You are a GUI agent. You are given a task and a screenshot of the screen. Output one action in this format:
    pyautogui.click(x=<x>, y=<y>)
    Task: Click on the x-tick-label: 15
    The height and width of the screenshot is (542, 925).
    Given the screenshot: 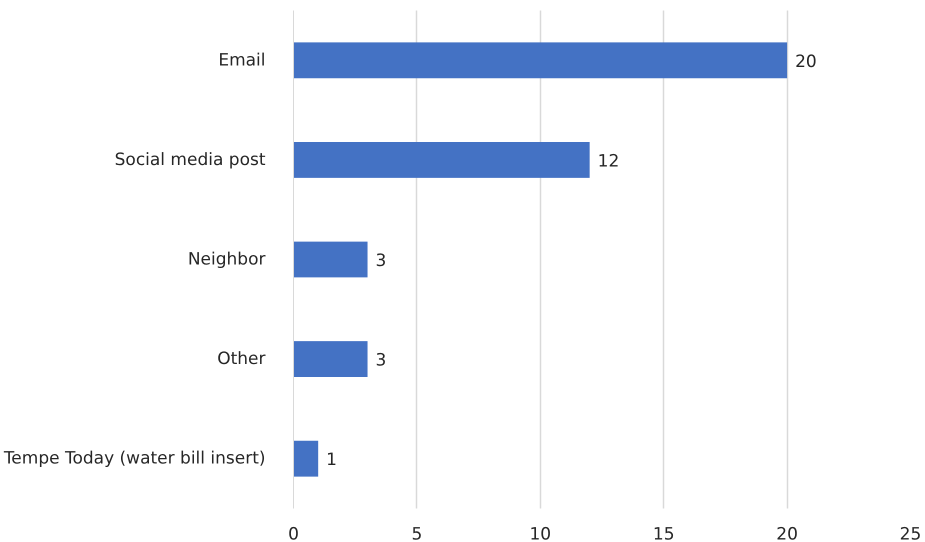 What is the action you would take?
    pyautogui.click(x=663, y=533)
    